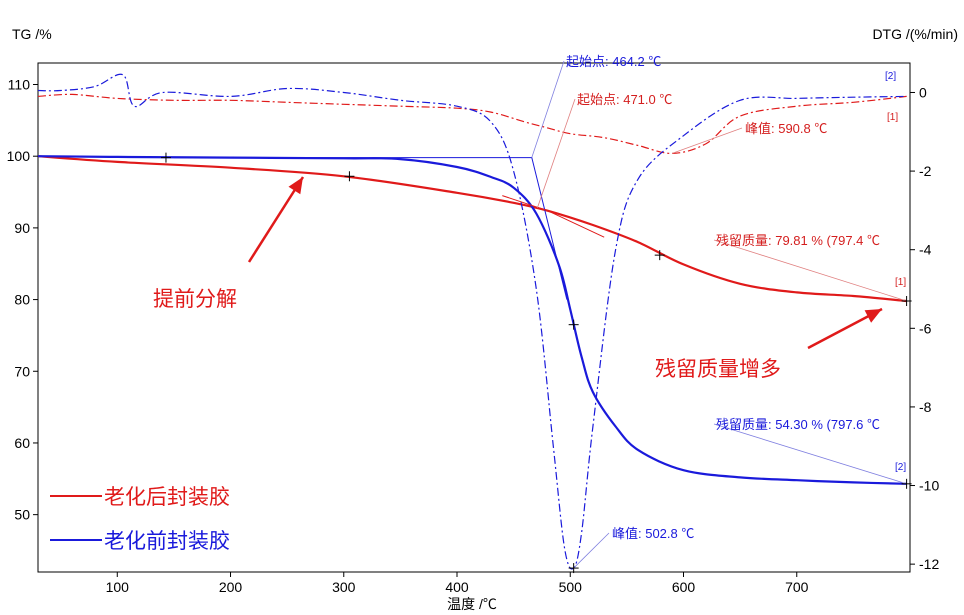 This screenshot has width=964, height=615. I want to click on arrow-more-residue-head, so click(873, 316).